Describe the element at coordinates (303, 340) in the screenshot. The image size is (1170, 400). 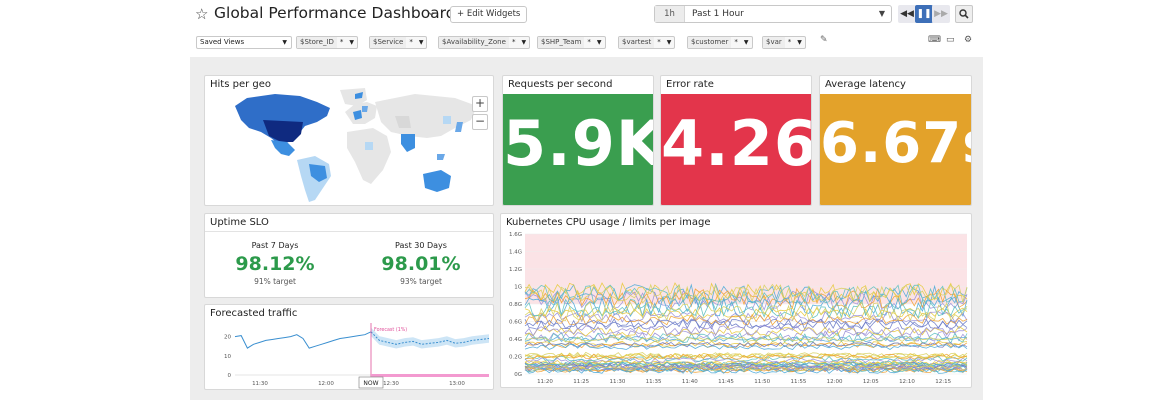
I see `history-line` at that location.